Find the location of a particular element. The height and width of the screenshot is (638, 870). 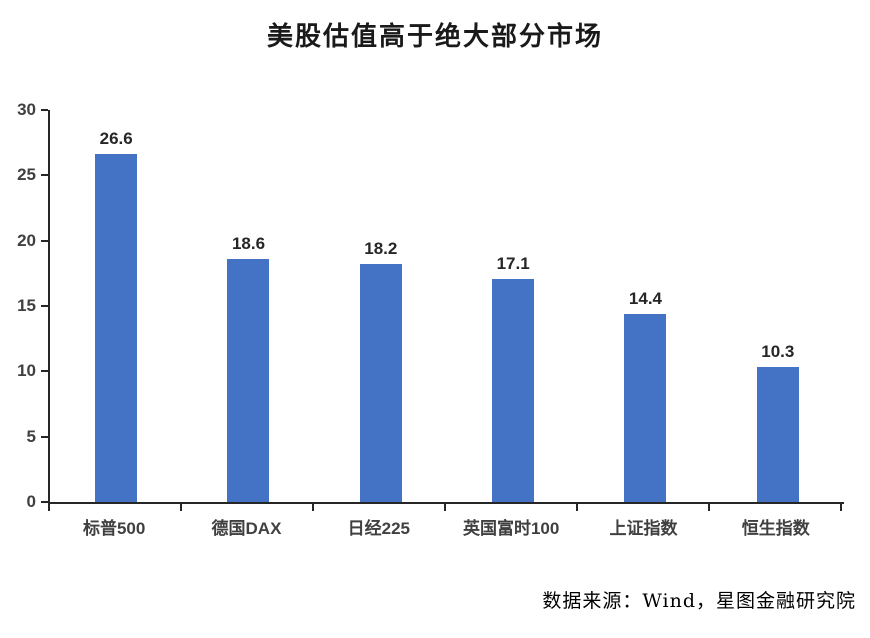

x-category-label: 英国富时100 is located at coordinates (511, 528).